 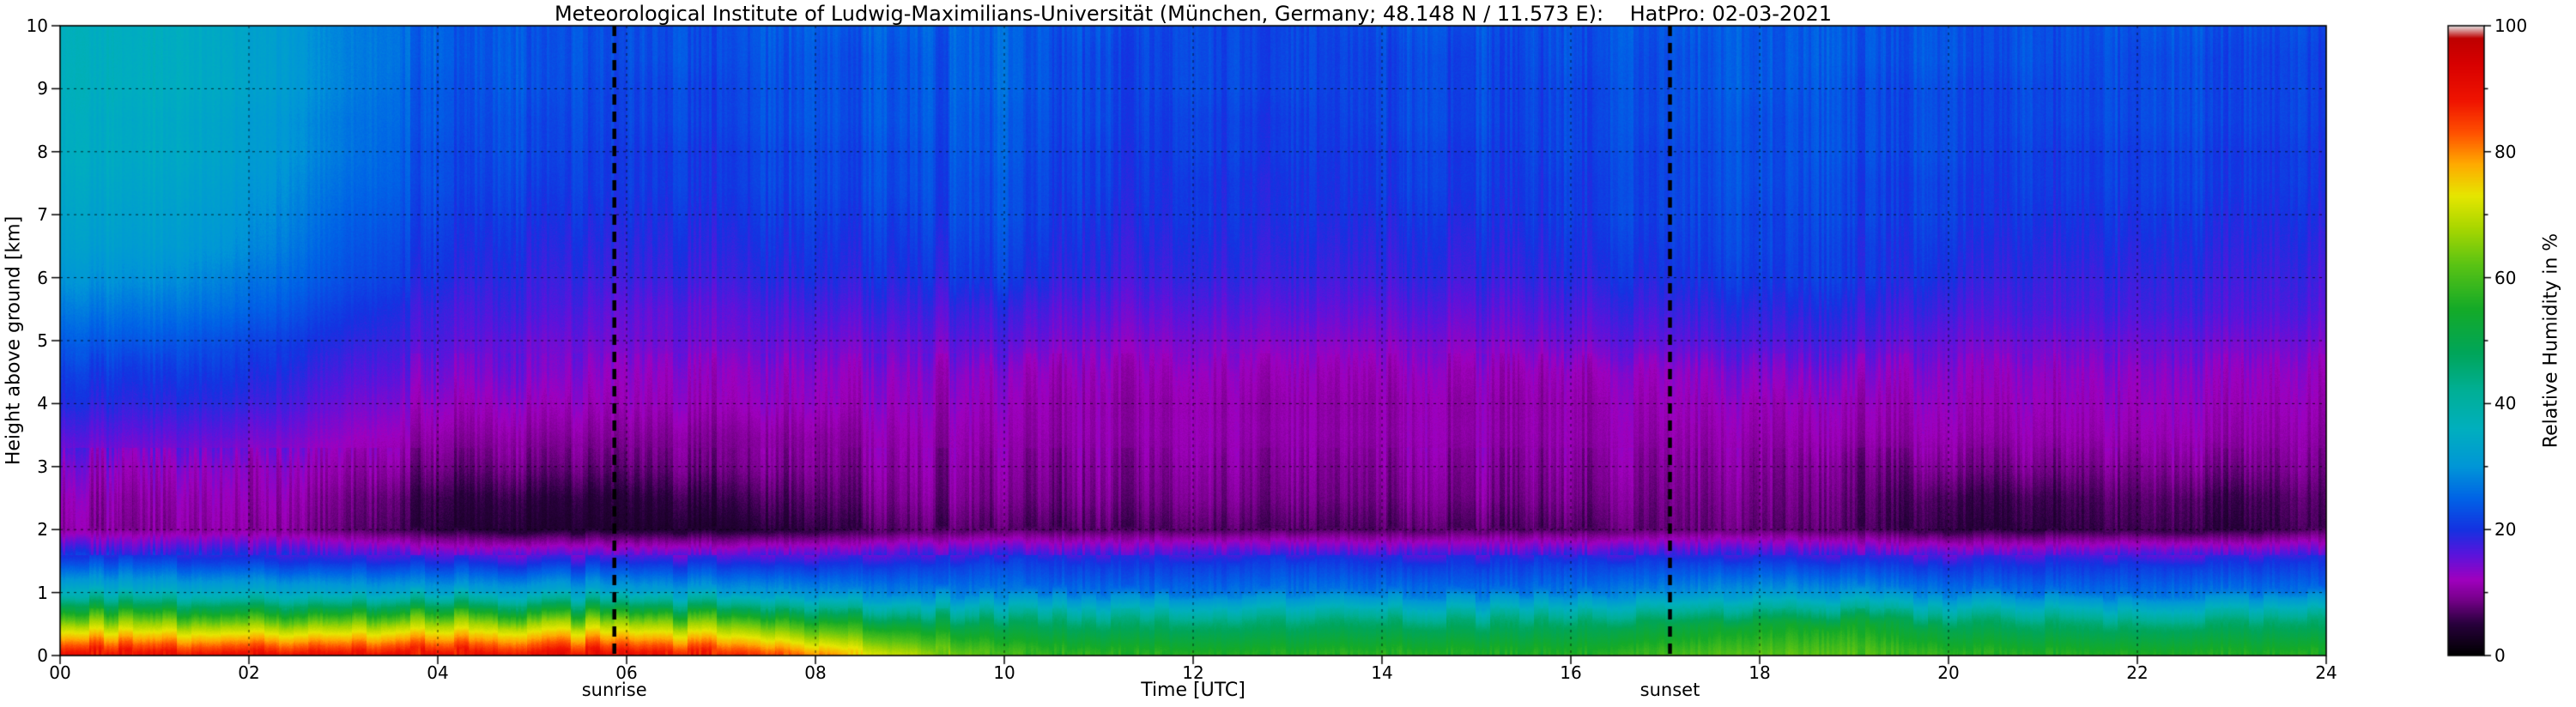 I want to click on colorbar-tick-label: 100, so click(x=2511, y=26).